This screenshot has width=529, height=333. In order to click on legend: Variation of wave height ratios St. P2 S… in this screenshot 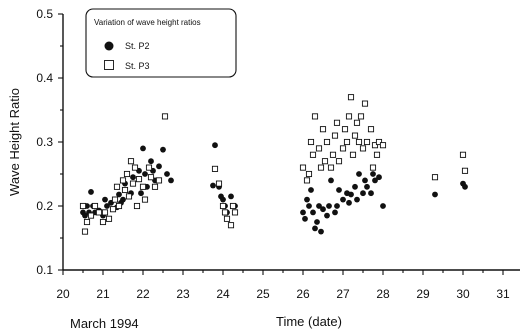, I will do `click(161, 43)`.